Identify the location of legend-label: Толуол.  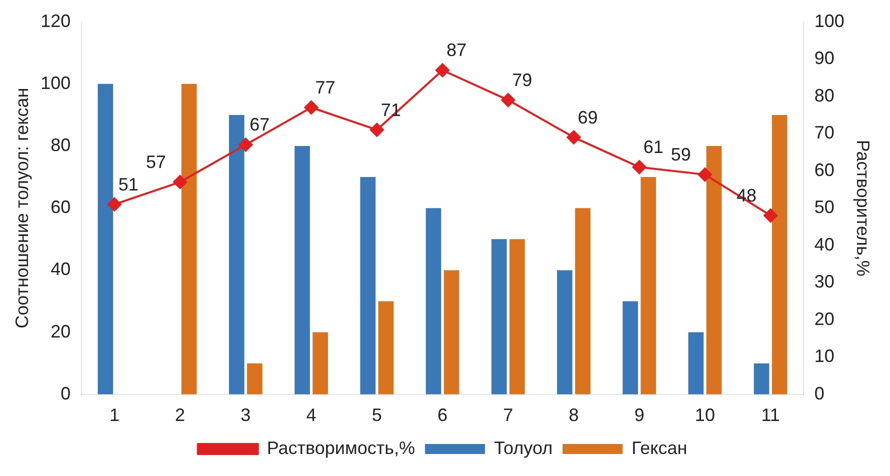
(523, 448).